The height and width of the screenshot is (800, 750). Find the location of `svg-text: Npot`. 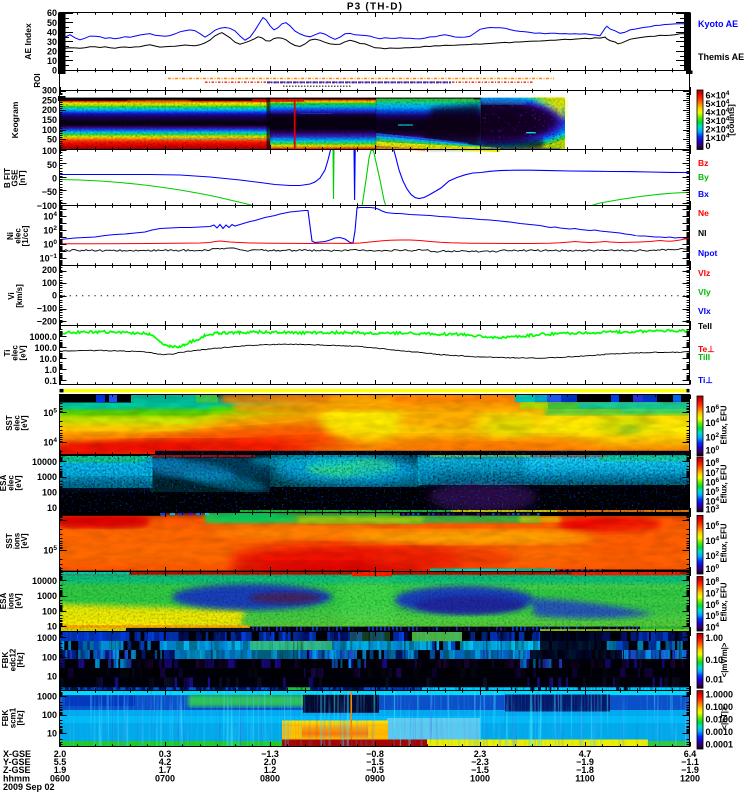

svg-text: Npot is located at coordinates (708, 253).